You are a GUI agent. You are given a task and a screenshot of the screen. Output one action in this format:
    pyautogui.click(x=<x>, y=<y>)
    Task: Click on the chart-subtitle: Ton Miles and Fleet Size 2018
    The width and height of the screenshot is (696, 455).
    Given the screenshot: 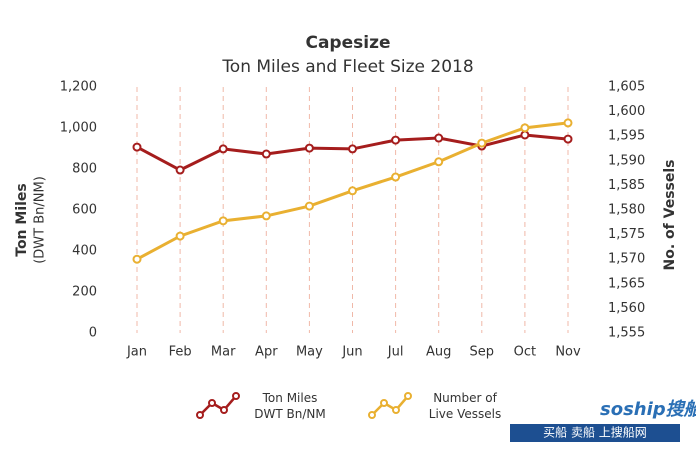 What is the action you would take?
    pyautogui.click(x=347, y=67)
    